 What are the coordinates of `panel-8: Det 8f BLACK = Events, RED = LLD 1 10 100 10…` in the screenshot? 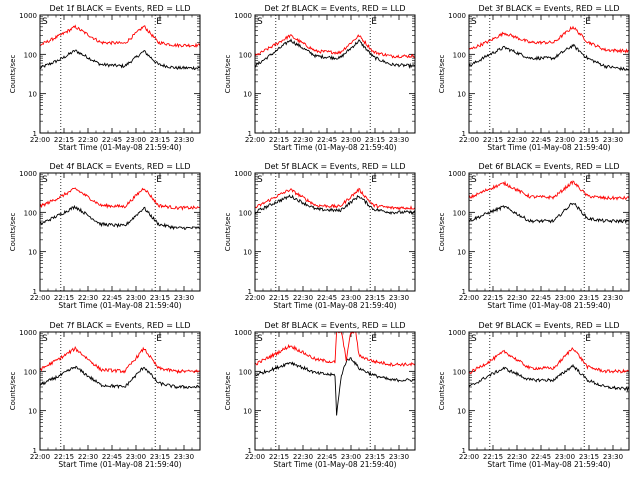 It's located at (320, 395).